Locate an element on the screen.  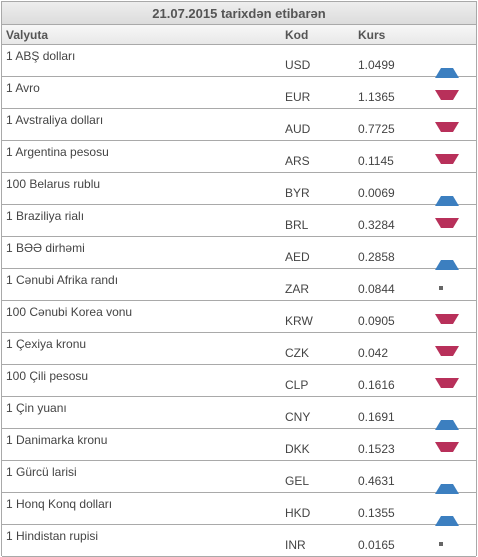
currency-name: 100 Cənubi Korea vonu is located at coordinates (69, 312).